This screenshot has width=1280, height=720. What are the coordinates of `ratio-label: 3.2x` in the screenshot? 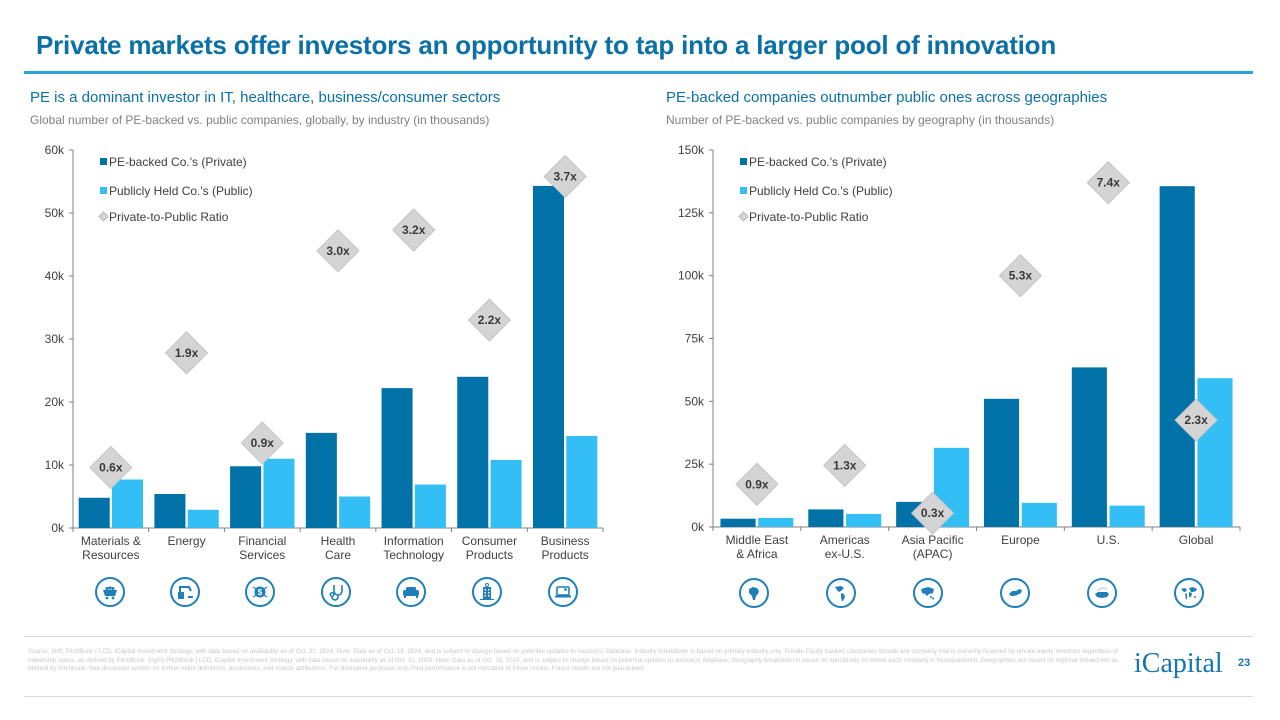 It's located at (414, 230).